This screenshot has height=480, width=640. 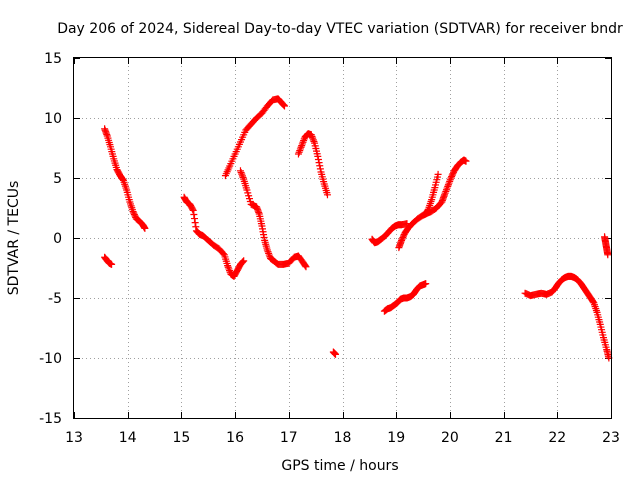 I want to click on x-tick-label-18: 18, so click(x=343, y=438).